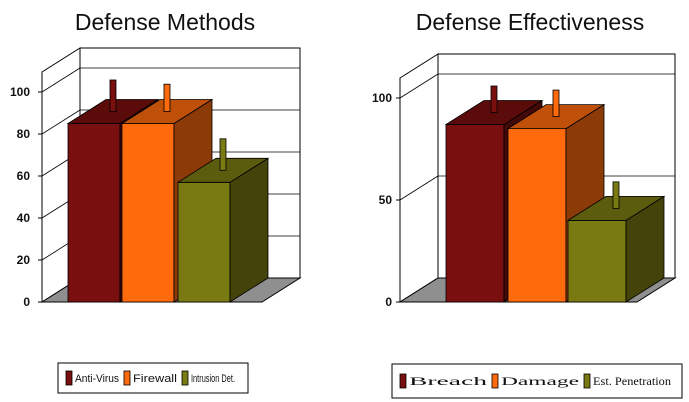 The height and width of the screenshot is (402, 689). Describe the element at coordinates (448, 381) in the screenshot. I see `legend-label: Breach` at that location.